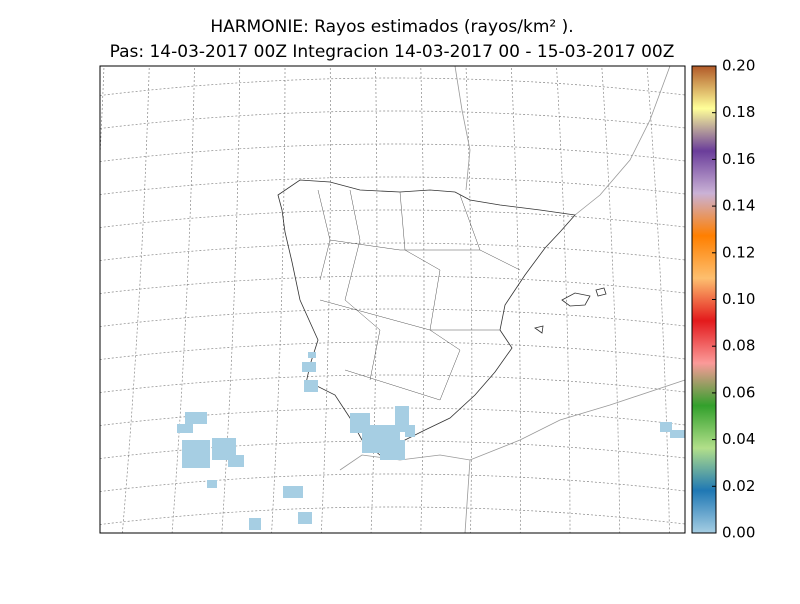 Image resolution: width=800 pixels, height=604 pixels. Describe the element at coordinates (738, 159) in the screenshot. I see `colorbar-tick-label: 0.16` at that location.